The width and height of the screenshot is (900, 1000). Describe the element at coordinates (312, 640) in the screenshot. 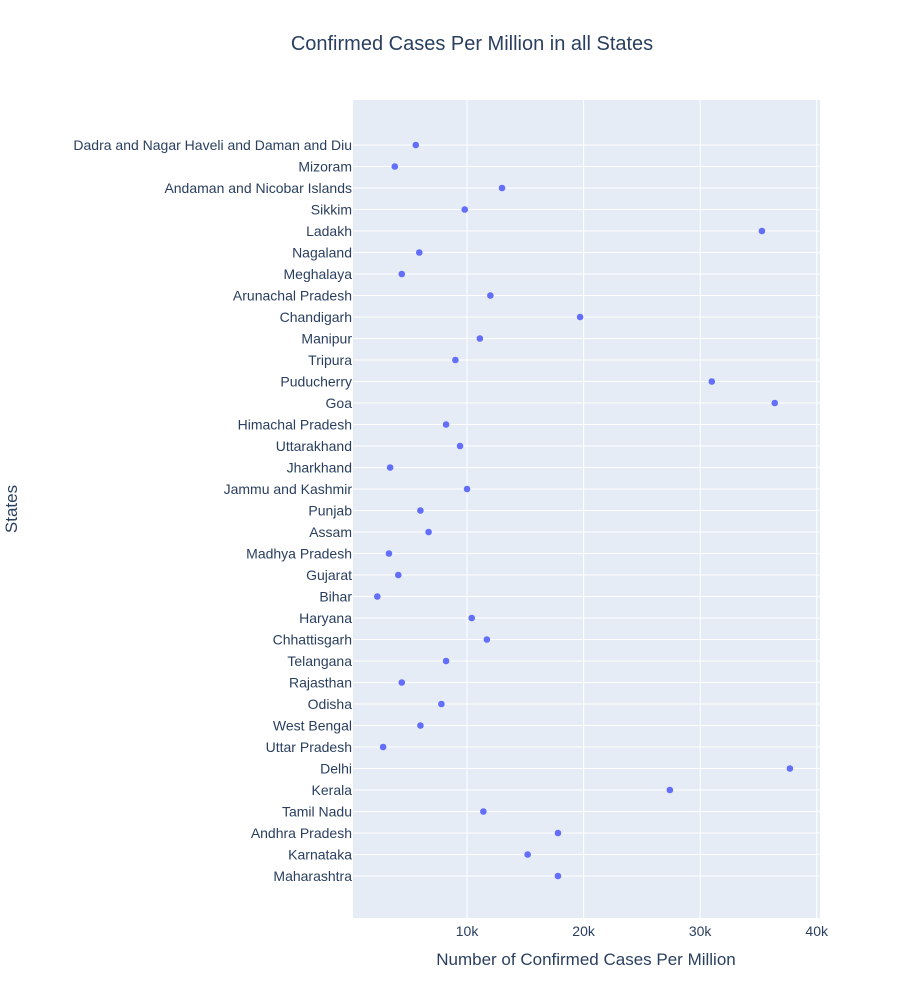

I see `y-tick-label: Chhattisgarh` at that location.